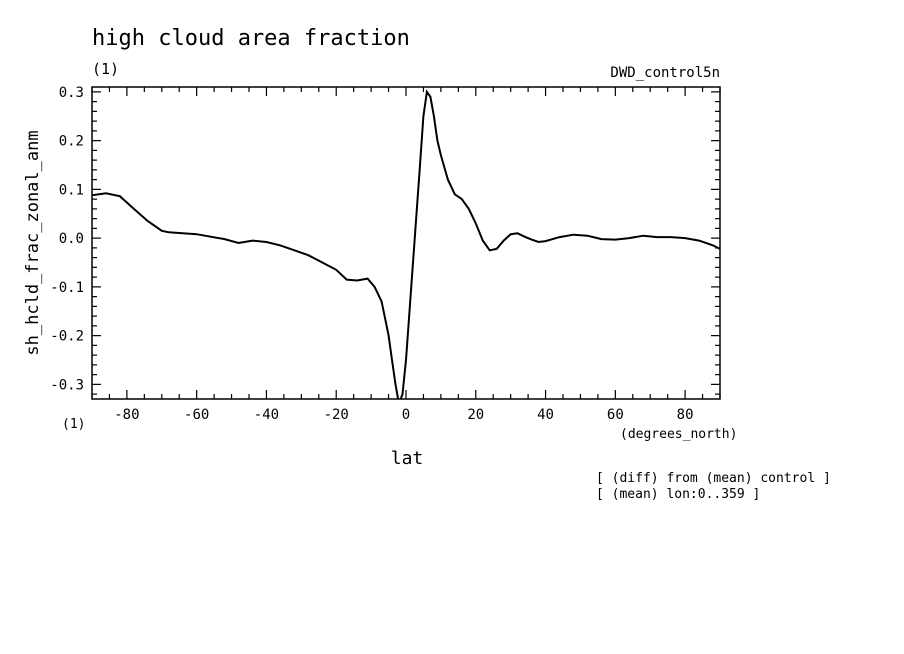  Describe the element at coordinates (196, 415) in the screenshot. I see `x-tick-label: -60` at that location.